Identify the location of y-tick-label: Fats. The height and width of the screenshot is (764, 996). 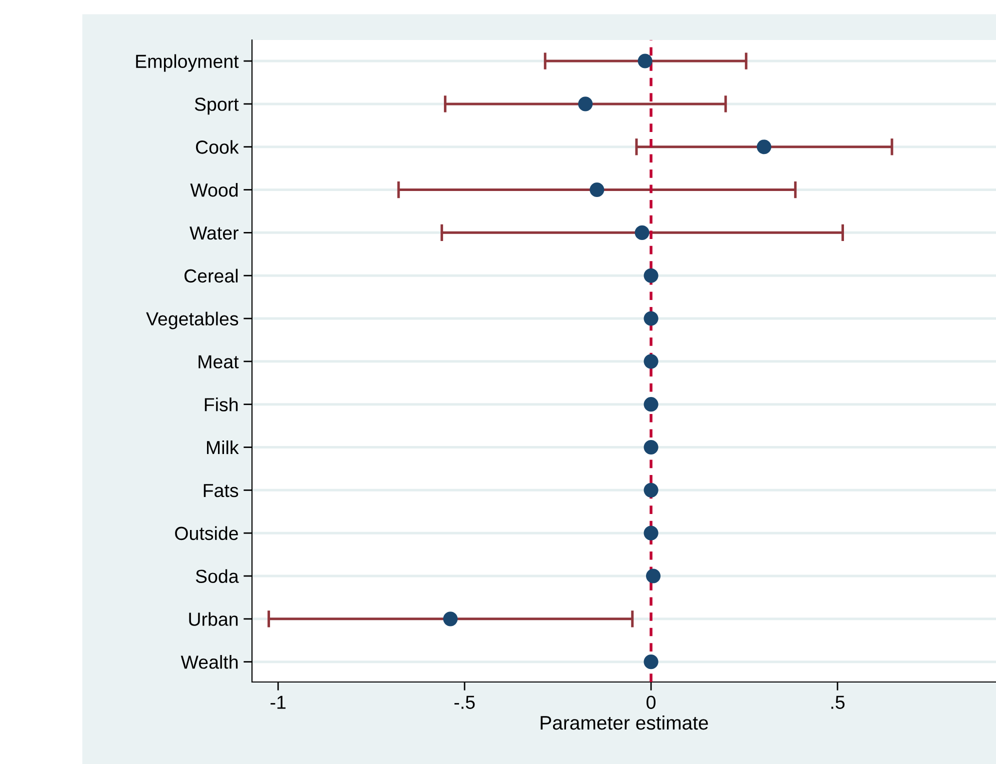
(221, 491).